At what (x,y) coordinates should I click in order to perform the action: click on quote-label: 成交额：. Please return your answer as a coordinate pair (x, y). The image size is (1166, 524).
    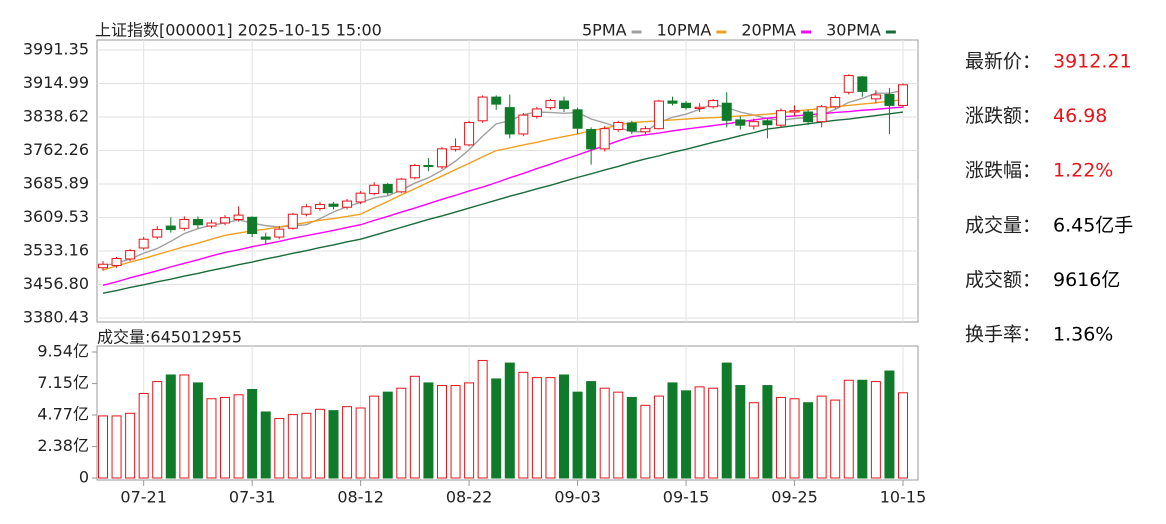
    Looking at the image, I should click on (1003, 280).